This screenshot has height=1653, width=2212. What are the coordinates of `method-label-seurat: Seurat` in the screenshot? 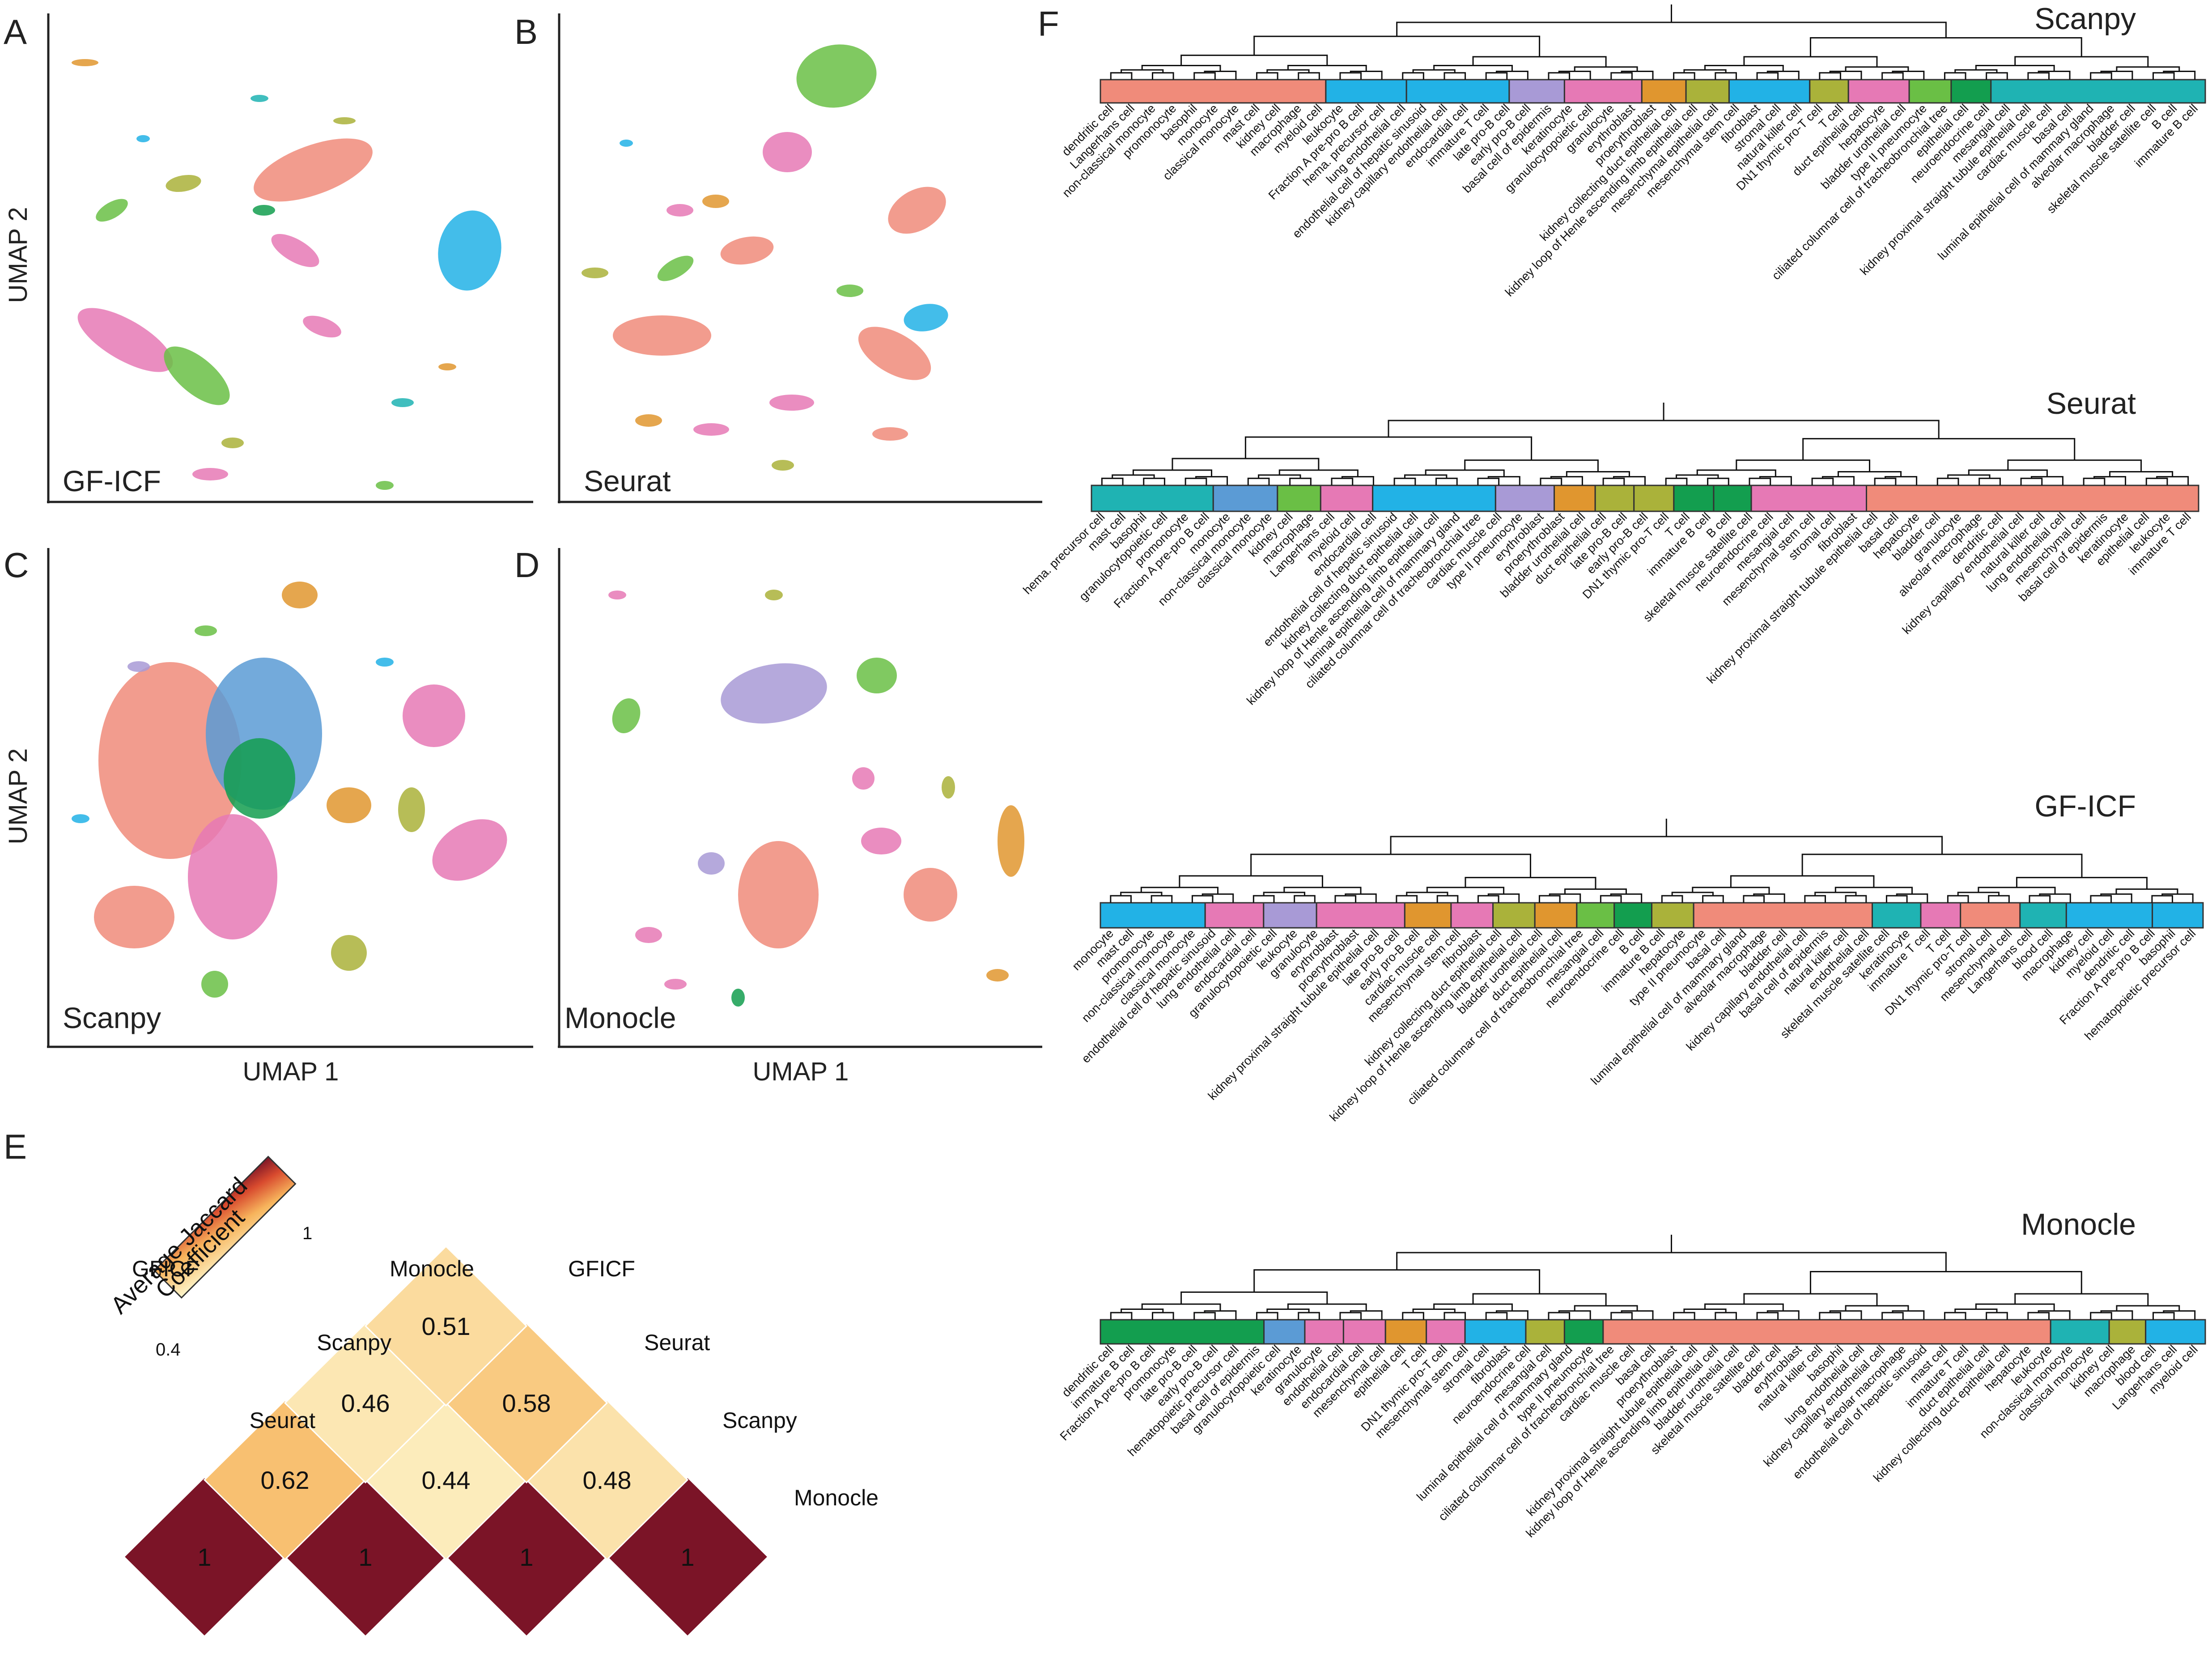 It's located at (627, 480).